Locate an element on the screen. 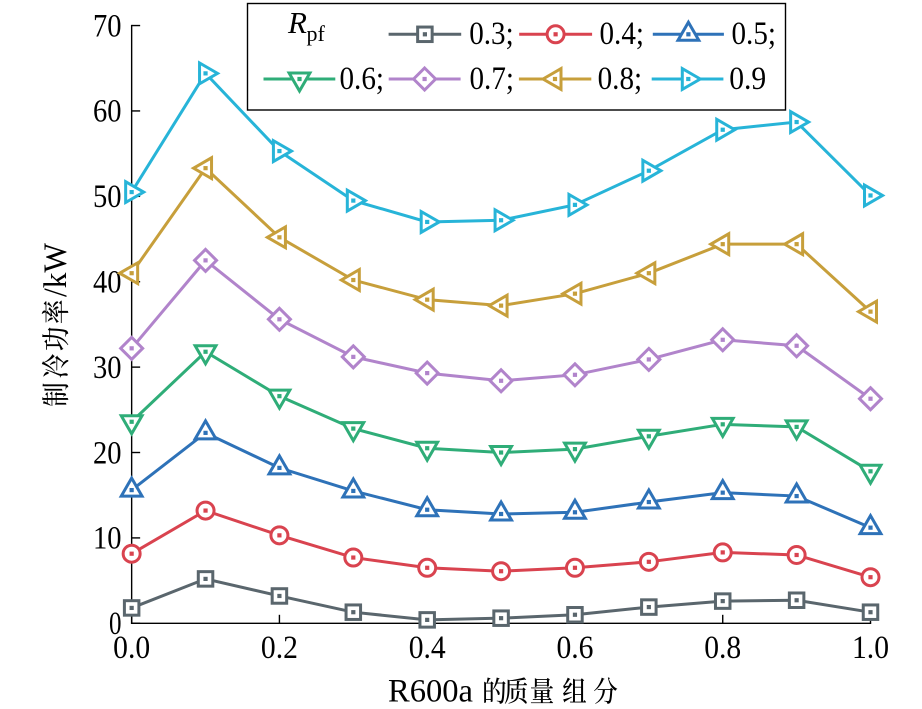  svg-text: R600a is located at coordinates (430, 691).